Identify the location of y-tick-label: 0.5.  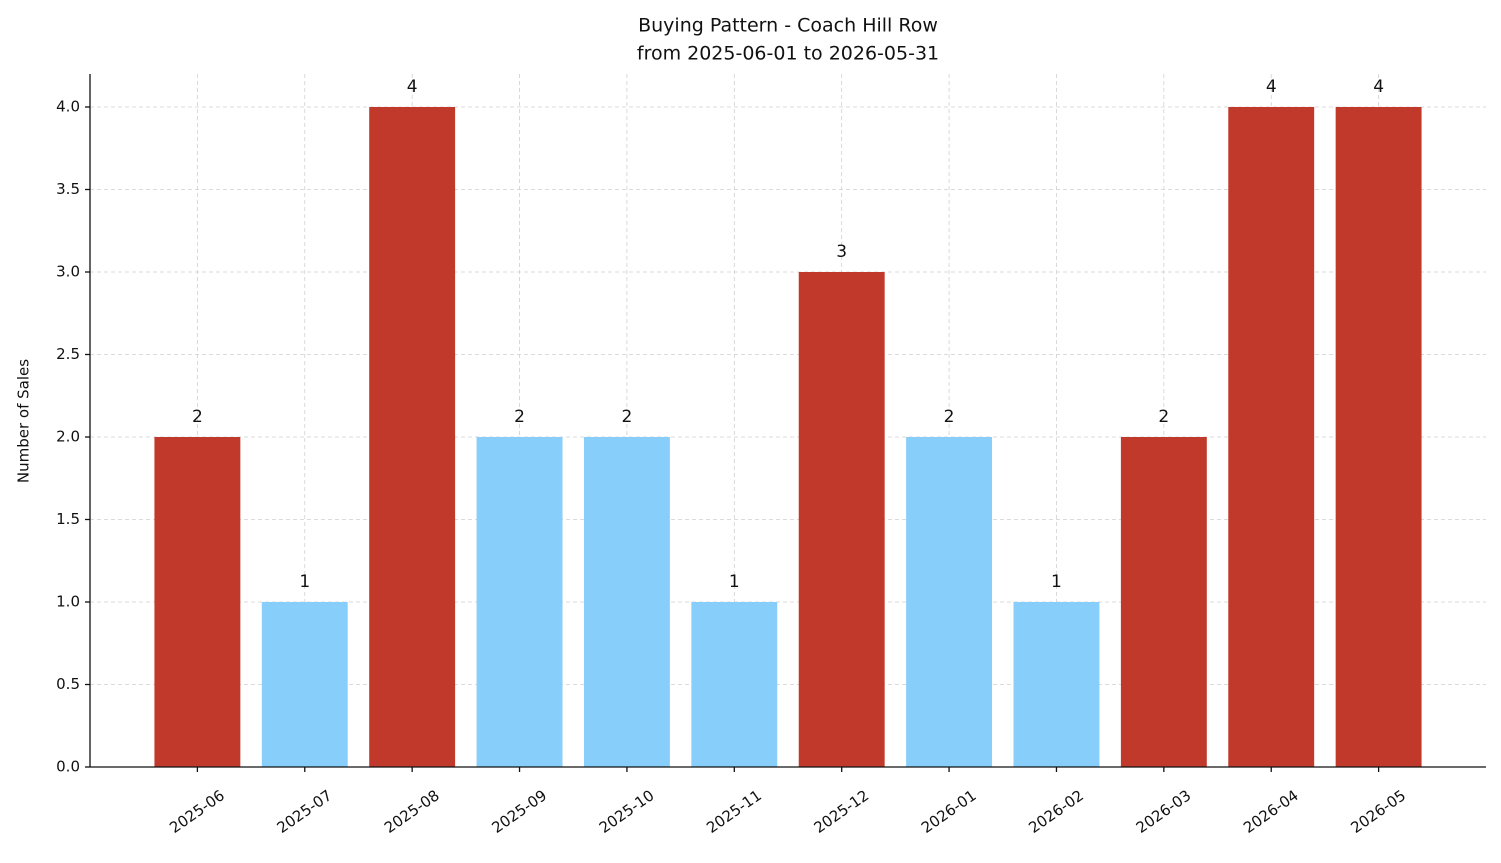
(68, 684).